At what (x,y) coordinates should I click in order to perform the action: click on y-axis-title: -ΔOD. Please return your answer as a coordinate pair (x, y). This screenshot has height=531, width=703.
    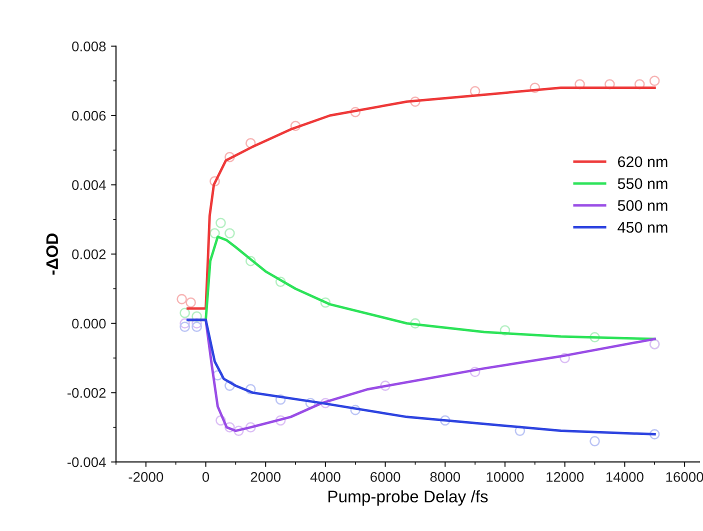
    Looking at the image, I should click on (52, 254).